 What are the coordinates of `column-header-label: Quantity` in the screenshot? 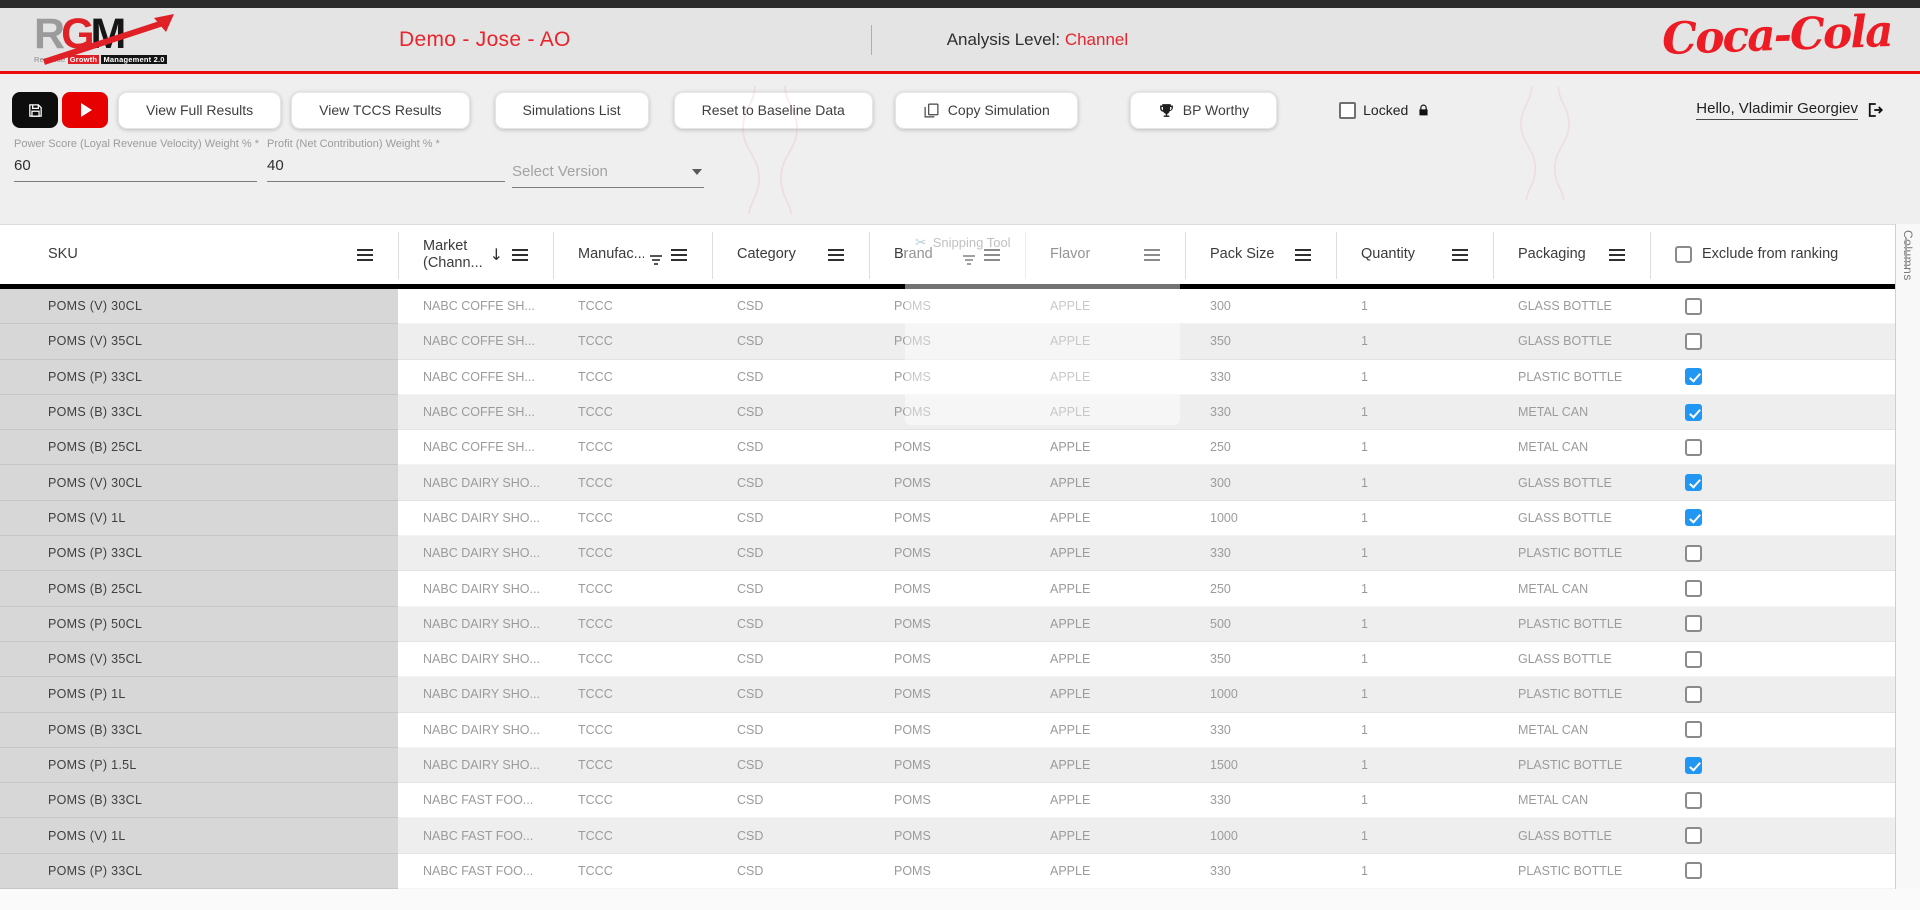 It's located at (1388, 254).